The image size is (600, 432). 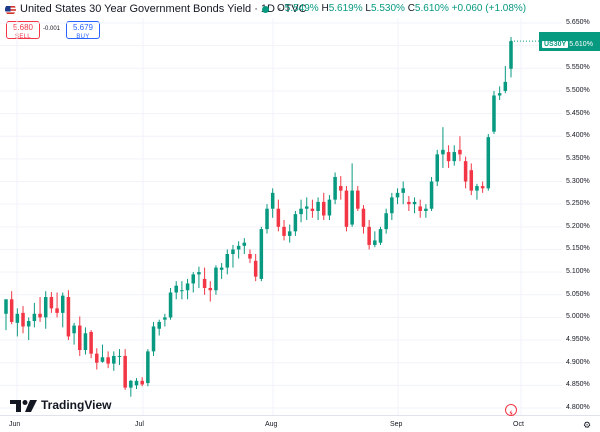 I want to click on low-value: 5.530%, so click(x=387, y=8).